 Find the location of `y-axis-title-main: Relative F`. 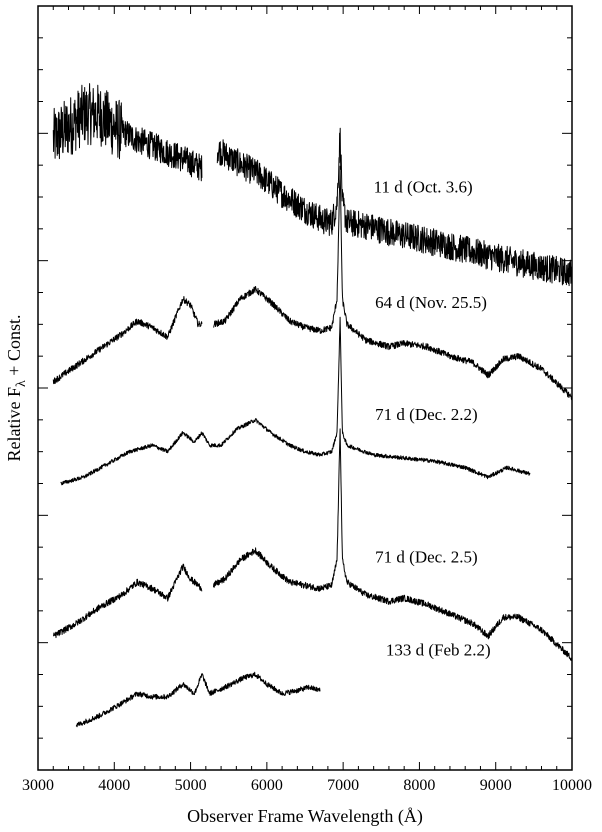

y-axis-title-main: Relative F is located at coordinates (14, 424).